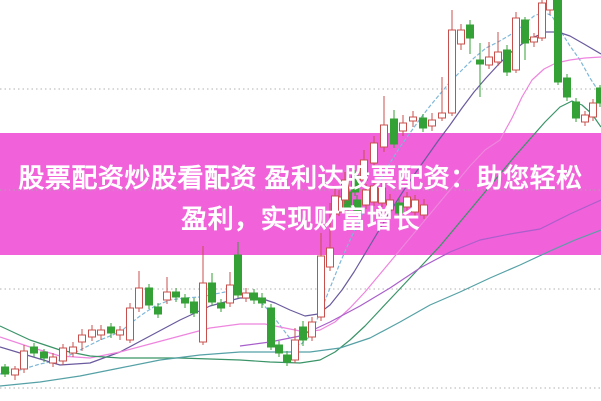 The image size is (601, 401). I want to click on banner-title-line2: 盈利，实现财富增长, so click(300, 219).